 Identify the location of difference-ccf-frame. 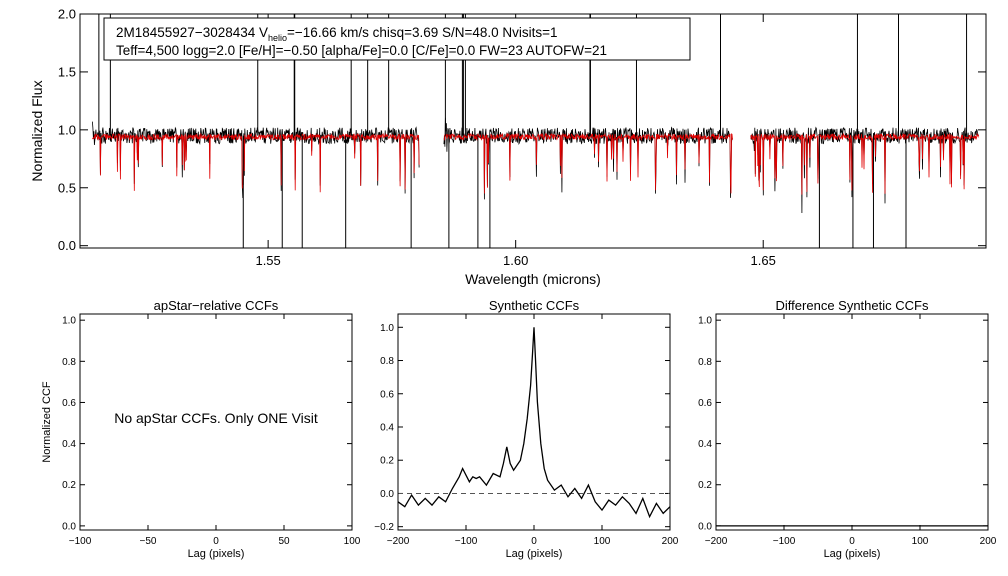
(852, 422).